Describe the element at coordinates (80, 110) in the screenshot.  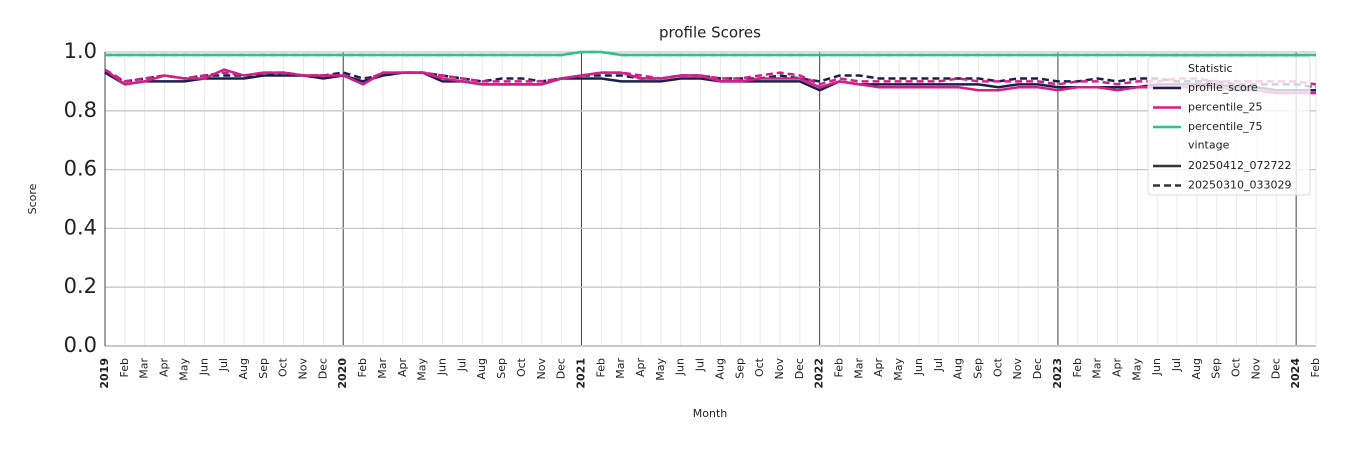
I see `y-tick-label: 0.8` at that location.